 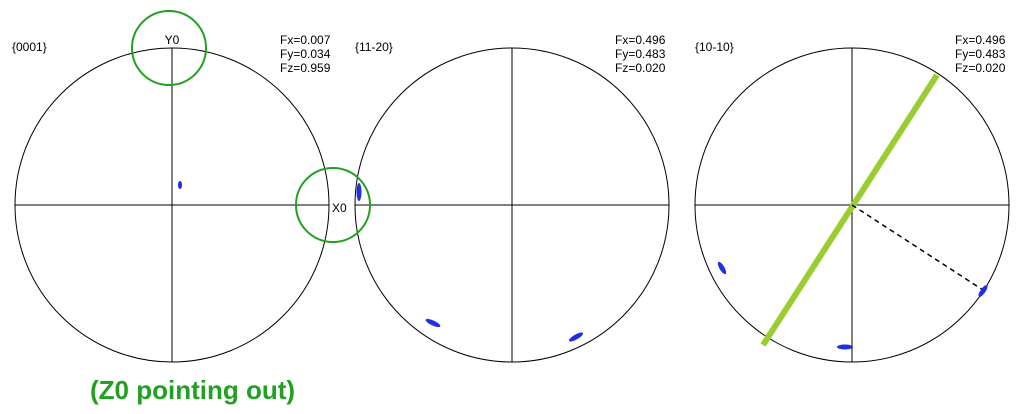 I want to click on panel-label: {11-20}, so click(x=374, y=47).